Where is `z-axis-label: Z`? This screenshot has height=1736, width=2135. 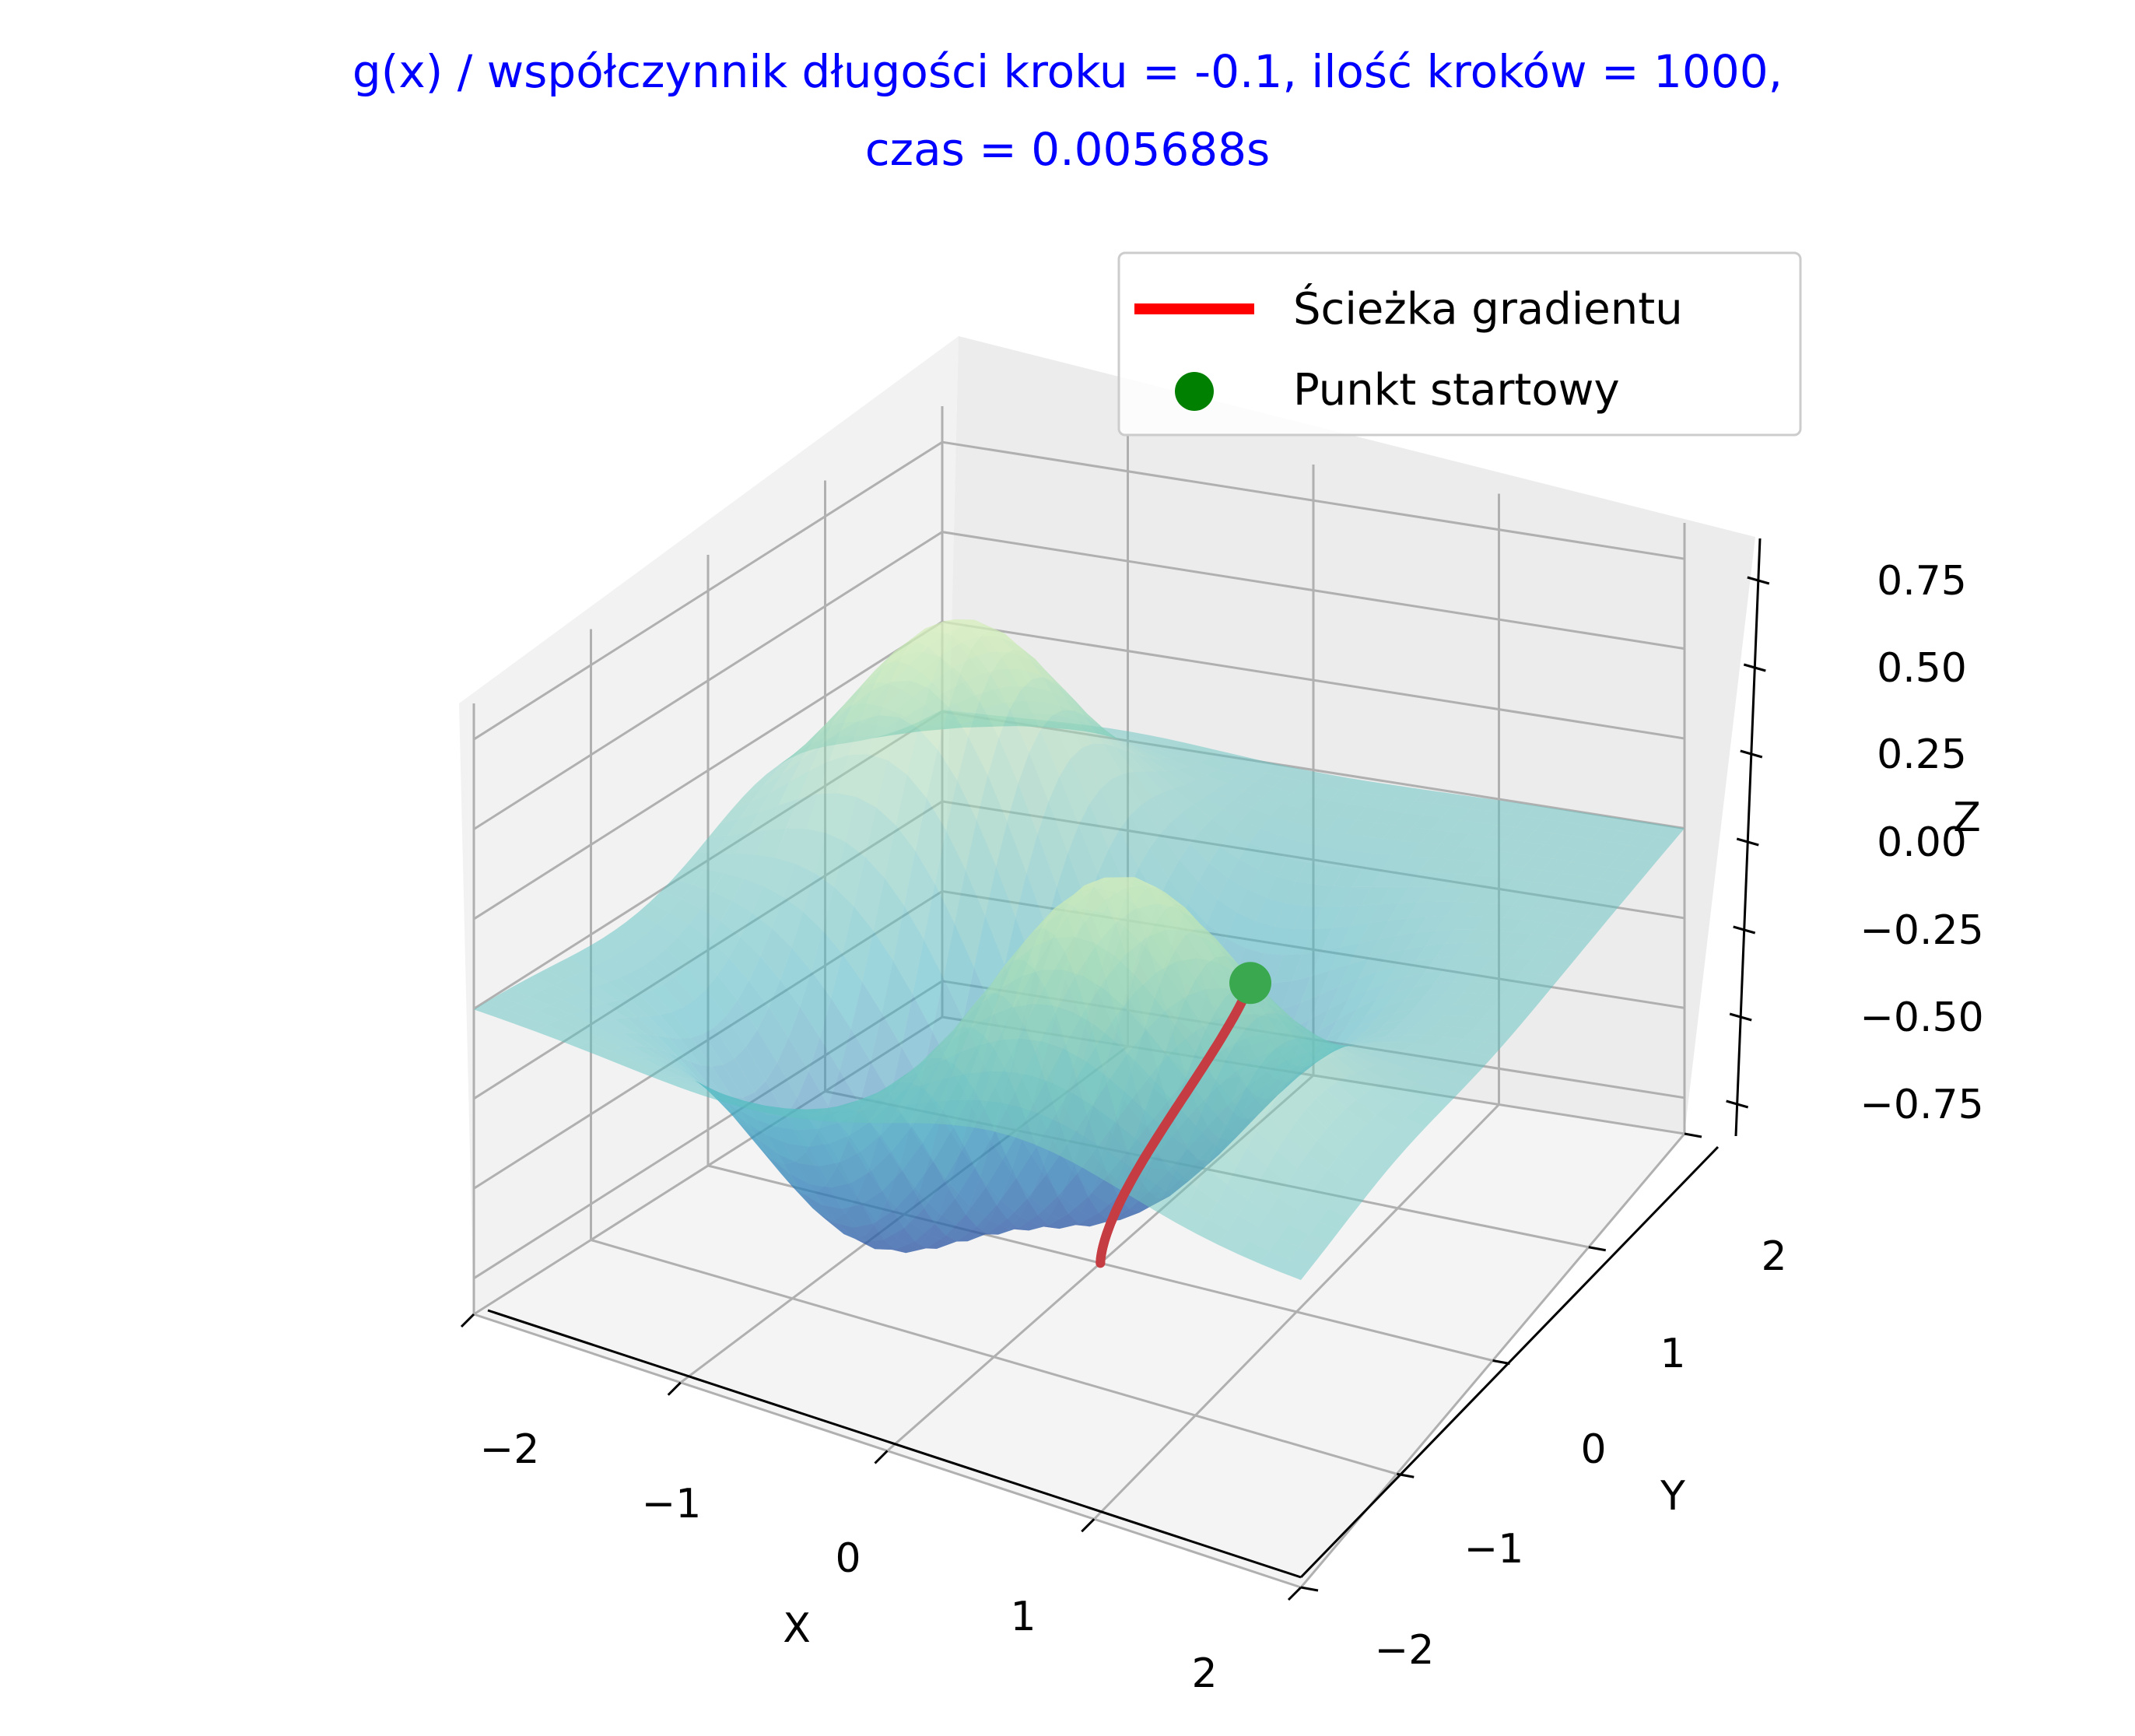
z-axis-label: Z is located at coordinates (1967, 817).